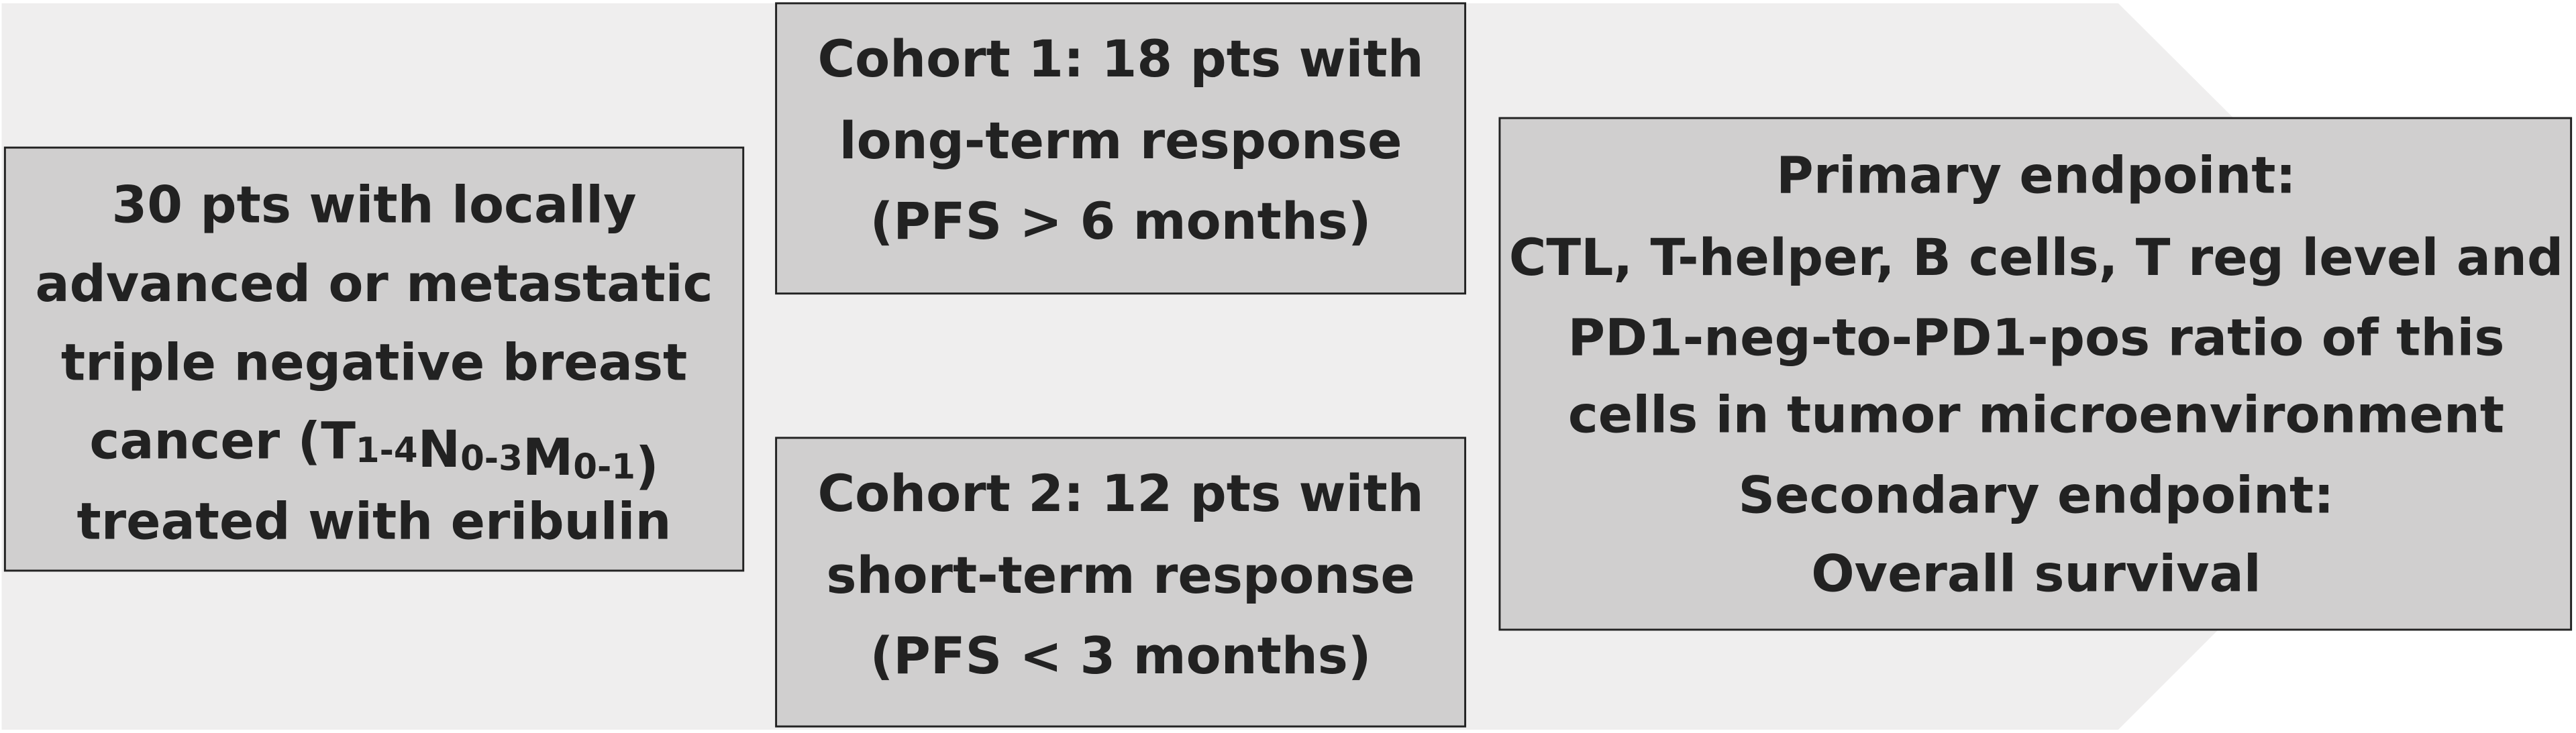 The width and height of the screenshot is (2576, 733). I want to click on stage-sub: 1-4, so click(387, 451).